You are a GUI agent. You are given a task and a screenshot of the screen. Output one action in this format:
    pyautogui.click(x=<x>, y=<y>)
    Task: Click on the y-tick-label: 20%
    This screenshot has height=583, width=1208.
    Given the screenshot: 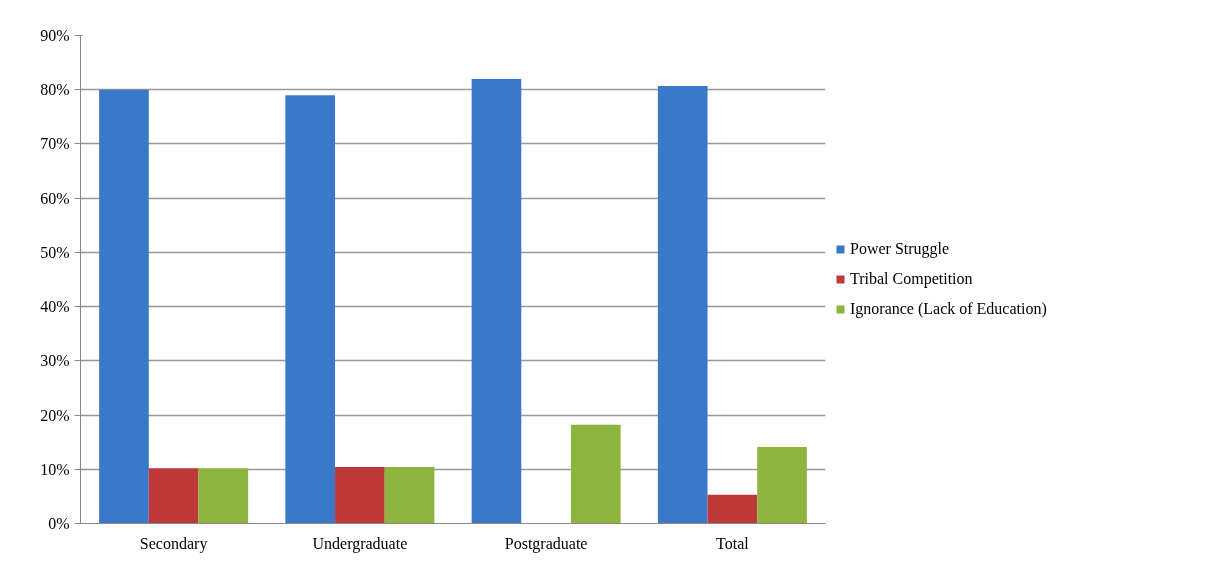 What is the action you would take?
    pyautogui.click(x=55, y=415)
    